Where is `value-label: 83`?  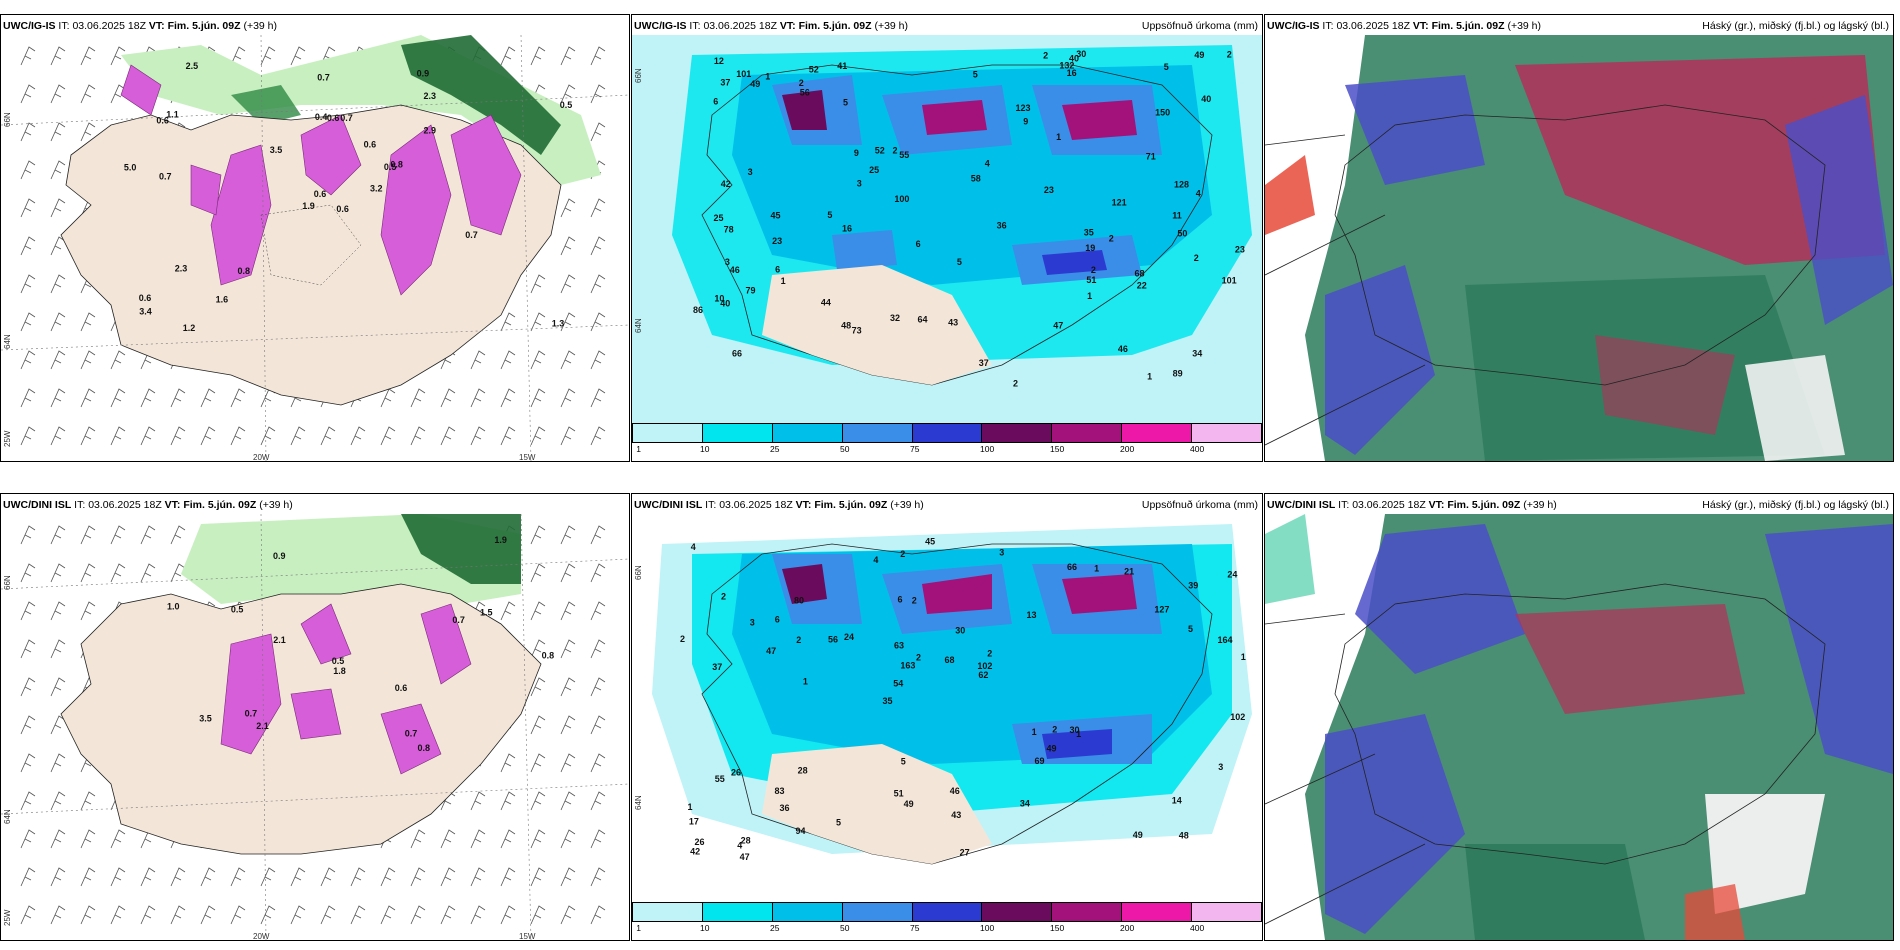
value-label: 83 is located at coordinates (780, 791).